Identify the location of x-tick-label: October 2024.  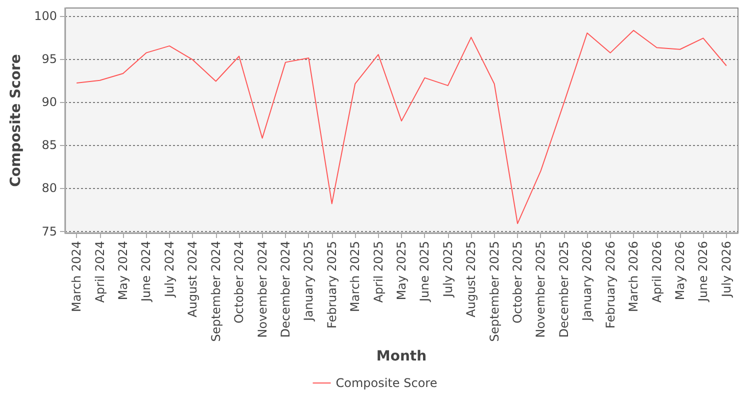
(239, 282).